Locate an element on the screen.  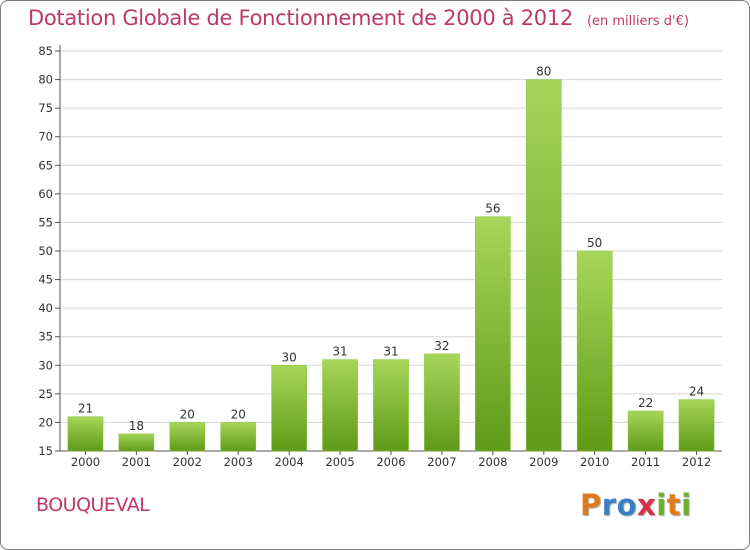
y-tick-label: 25 is located at coordinates (45, 394).